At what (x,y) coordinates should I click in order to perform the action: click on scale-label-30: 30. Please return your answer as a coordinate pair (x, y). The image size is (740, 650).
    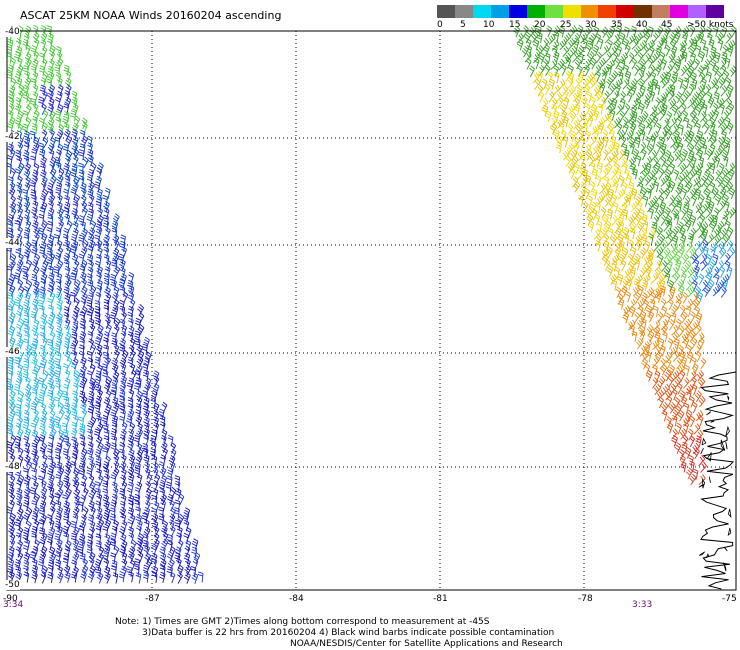
    Looking at the image, I should click on (591, 25).